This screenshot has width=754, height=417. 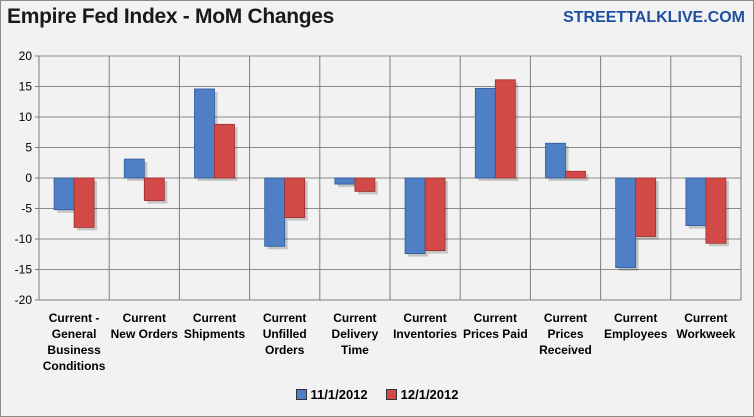 I want to click on category-label-line: Current -, so click(x=74, y=318).